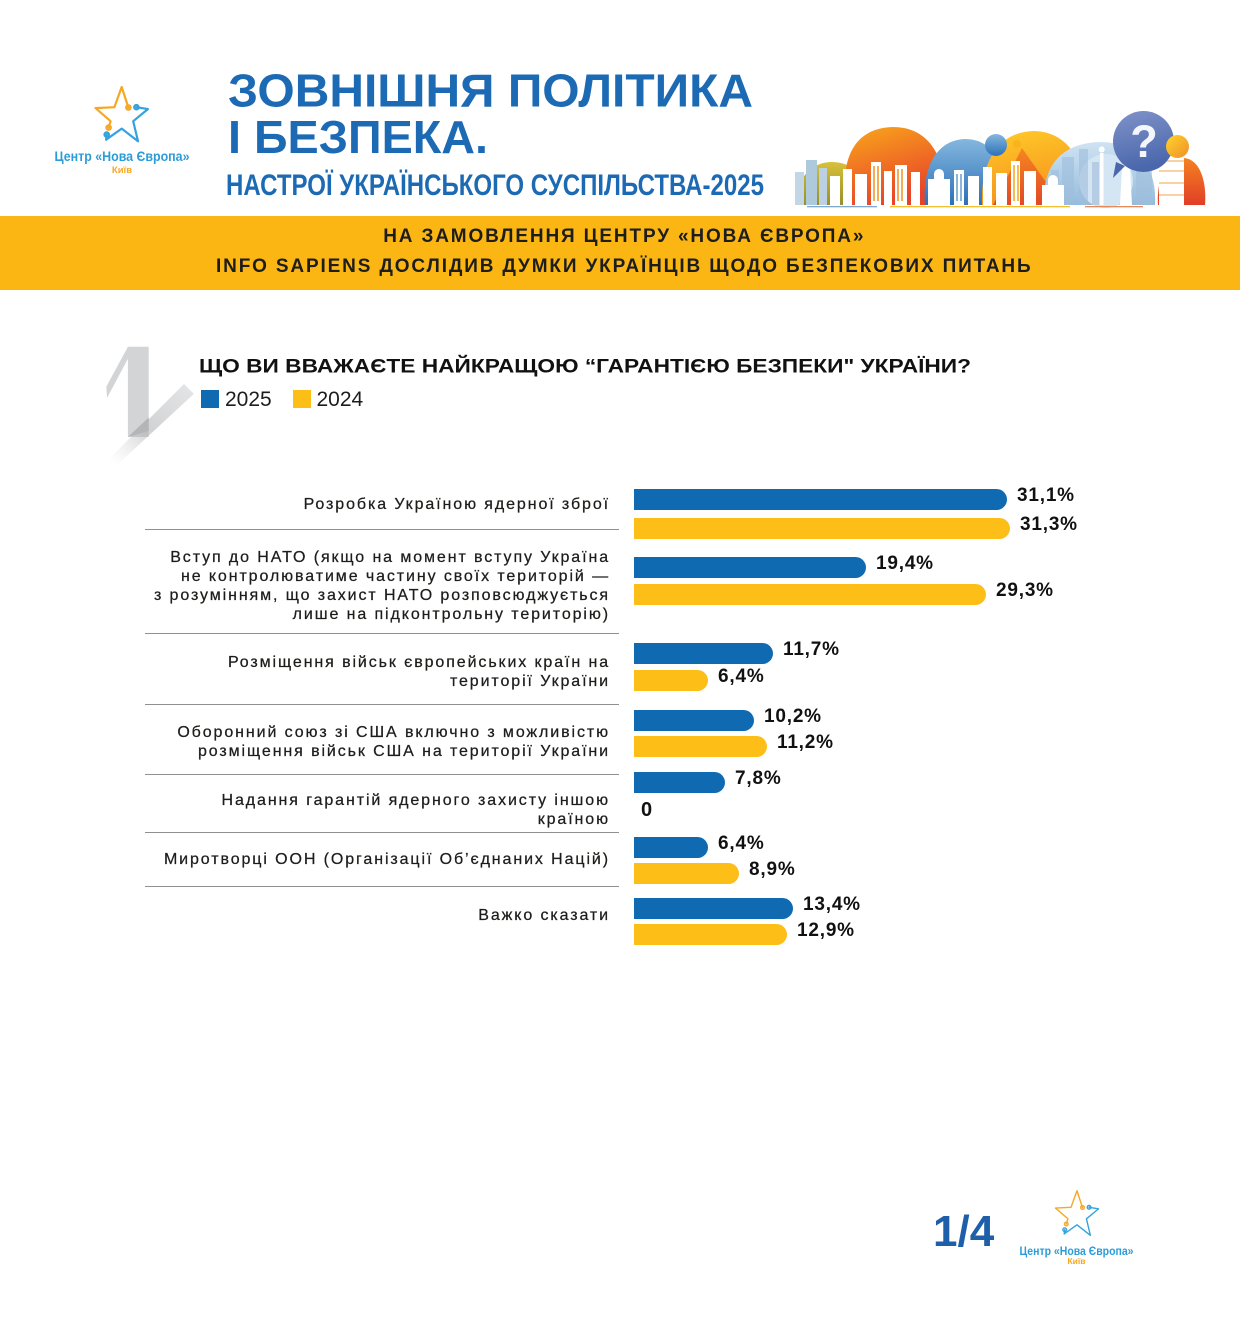  Describe the element at coordinates (490, 90) in the screenshot. I see `svg-text: ЗОВНІШНЯ ПОЛІТИКА` at that location.